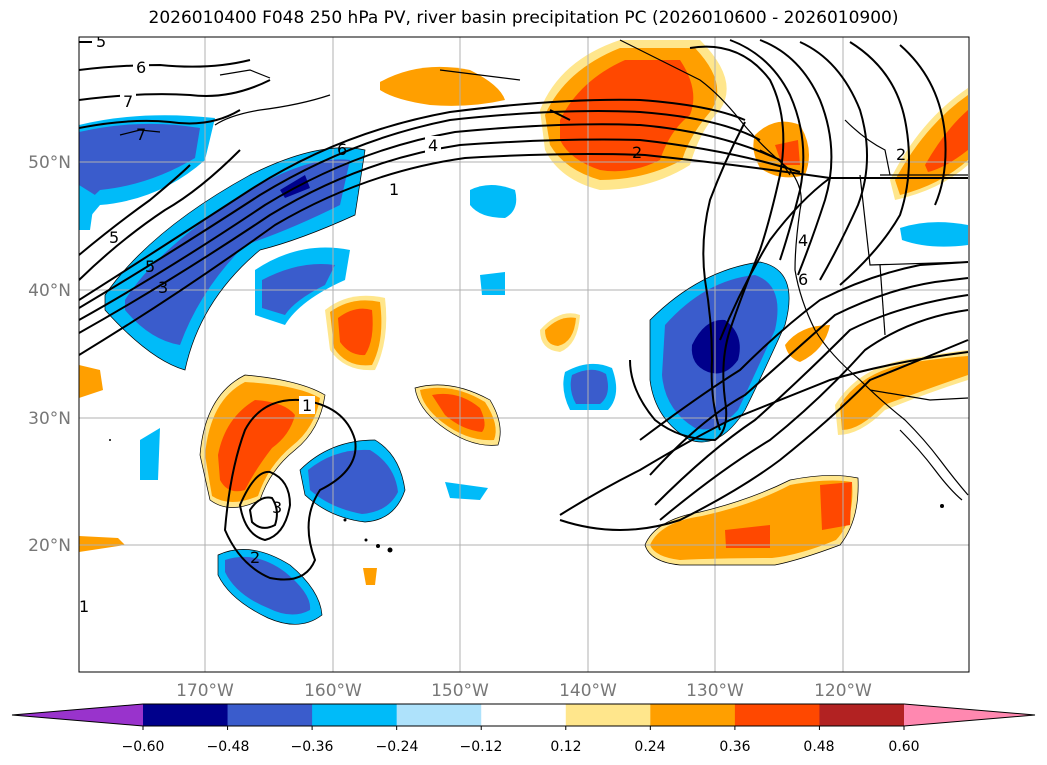 Image resolution: width=1047 pixels, height=765 pixels. What do you see at coordinates (715, 691) in the screenshot?
I see `lon-label: 130°W` at bounding box center [715, 691].